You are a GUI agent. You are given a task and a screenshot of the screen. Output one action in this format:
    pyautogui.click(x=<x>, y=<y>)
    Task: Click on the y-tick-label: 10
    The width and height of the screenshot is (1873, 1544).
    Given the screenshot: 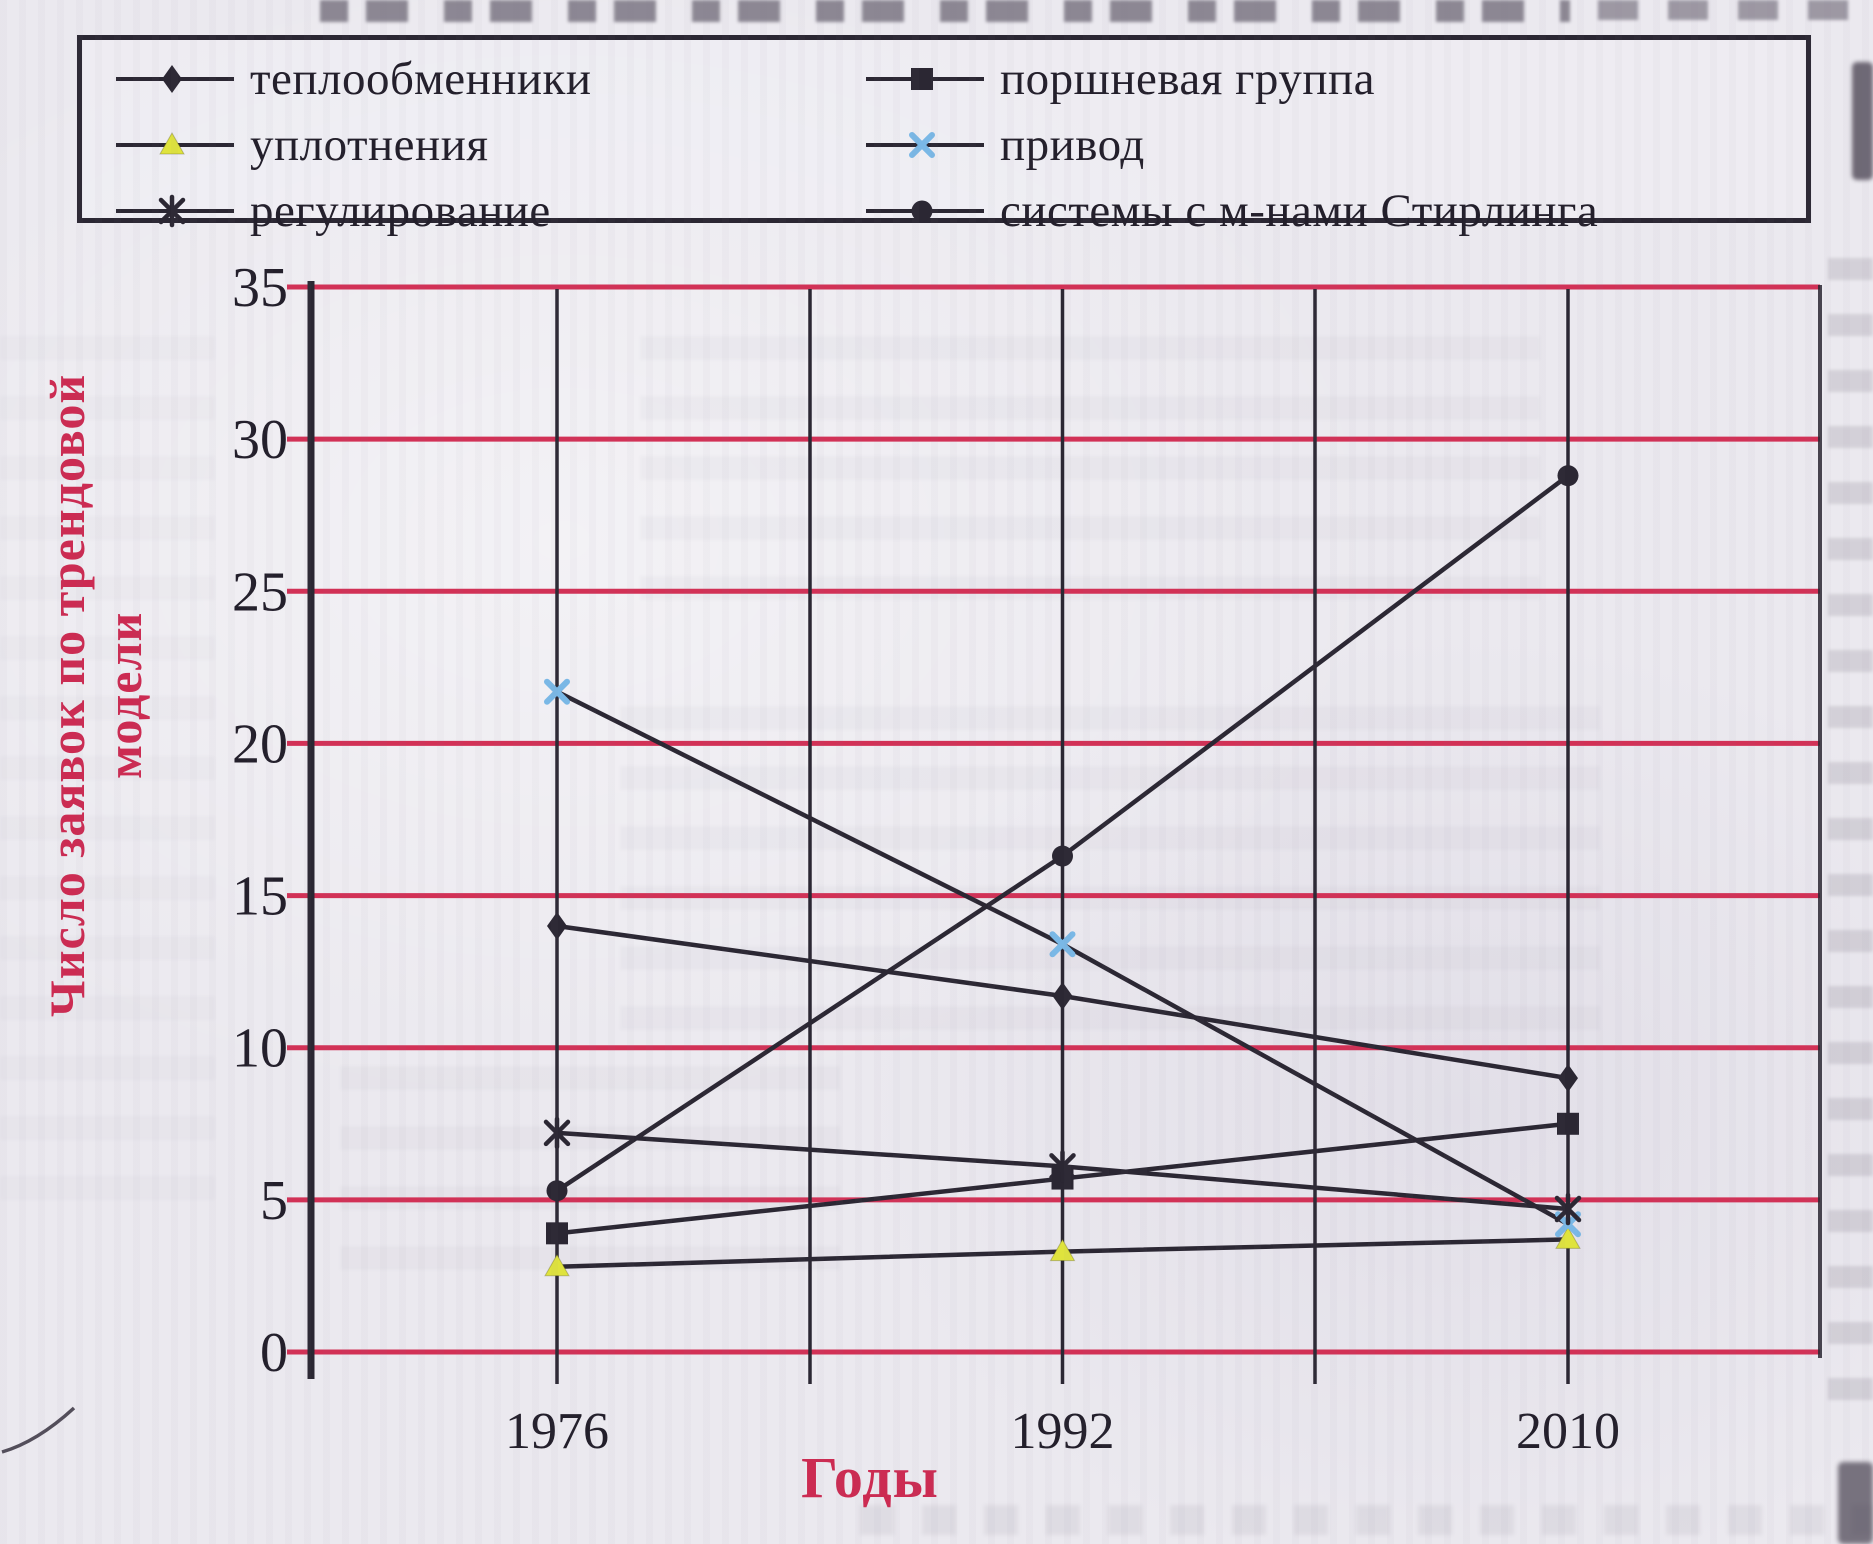 What is the action you would take?
    pyautogui.click(x=260, y=1049)
    